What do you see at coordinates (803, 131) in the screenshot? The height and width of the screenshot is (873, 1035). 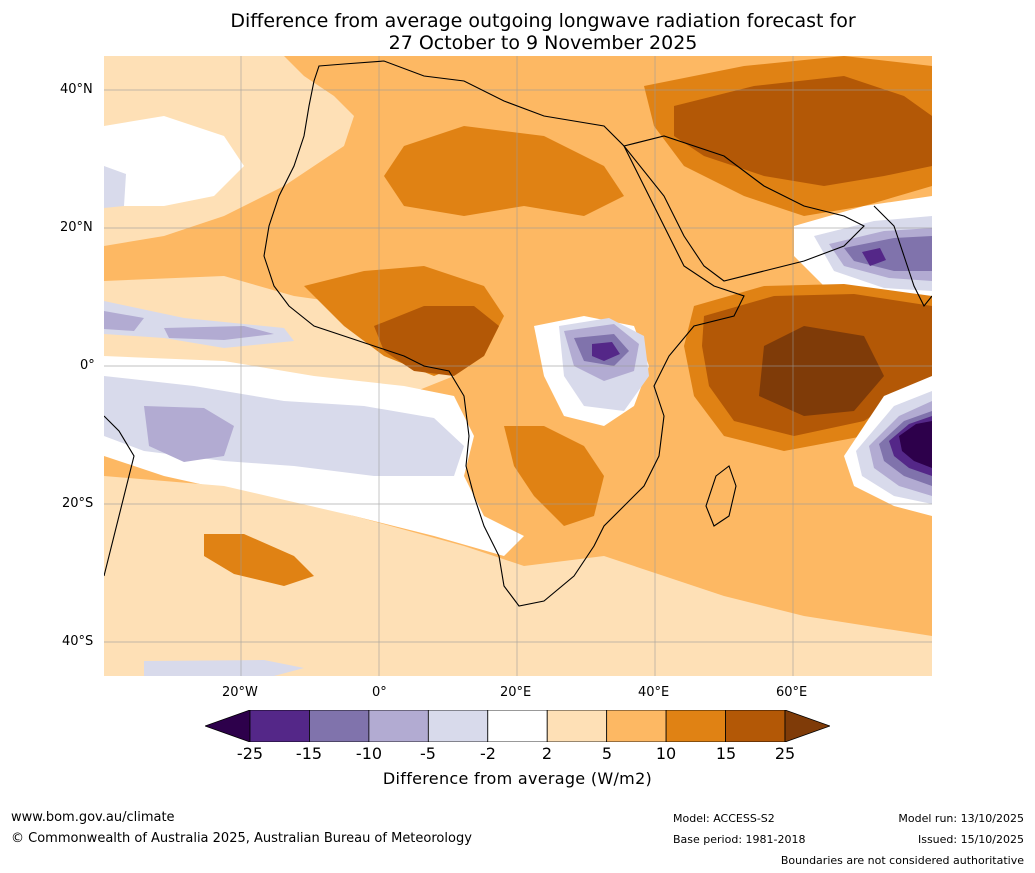 I see `dark-orange-region-iran` at bounding box center [803, 131].